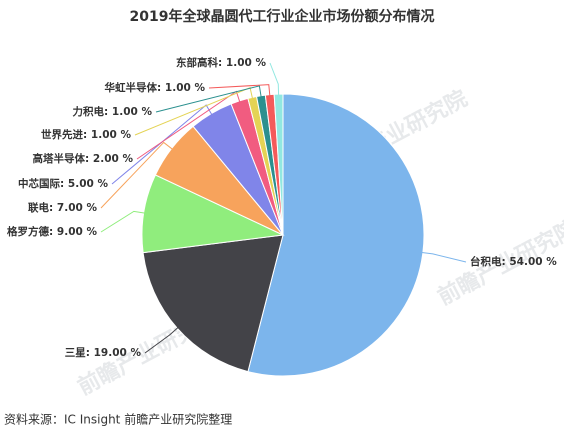 Image resolution: width=564 pixels, height=435 pixels. I want to click on data-label: 格罗方德: 9.00 %, so click(52, 231).